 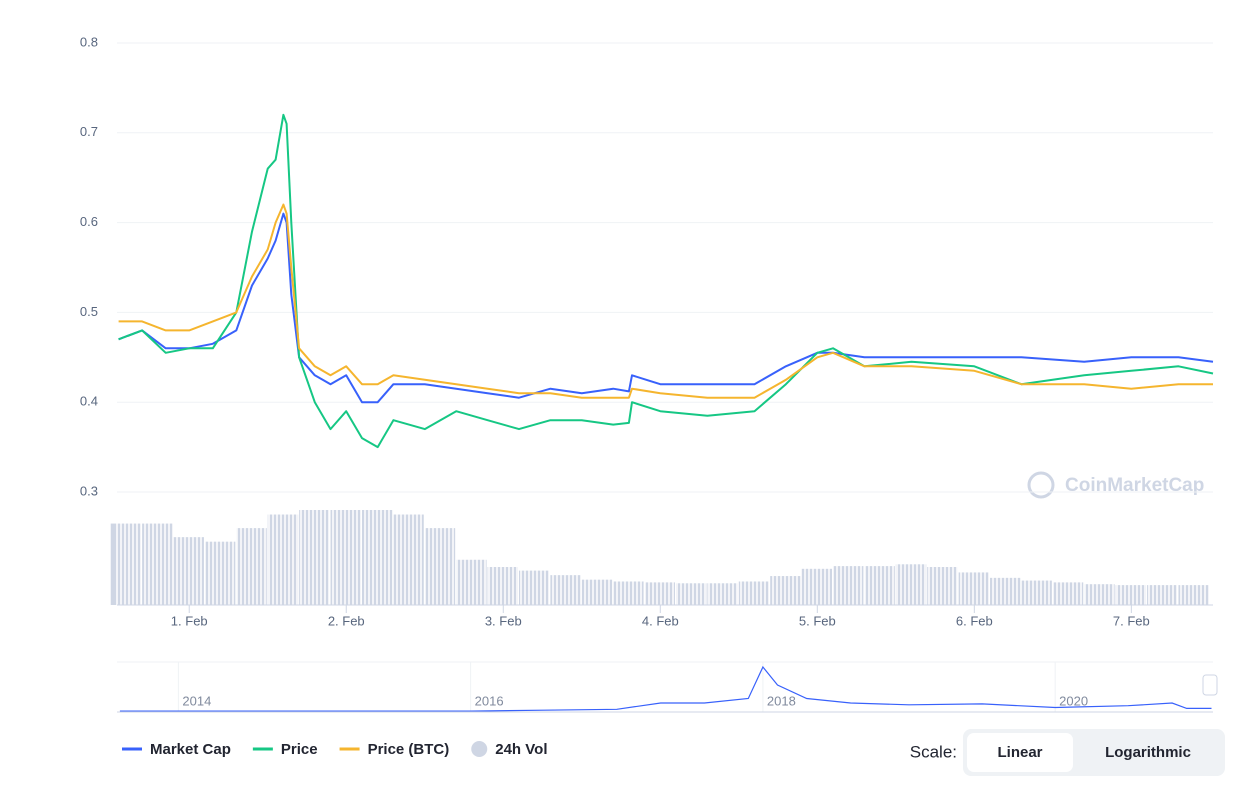 I want to click on scale-option: Logarithmic, so click(x=1148, y=752).